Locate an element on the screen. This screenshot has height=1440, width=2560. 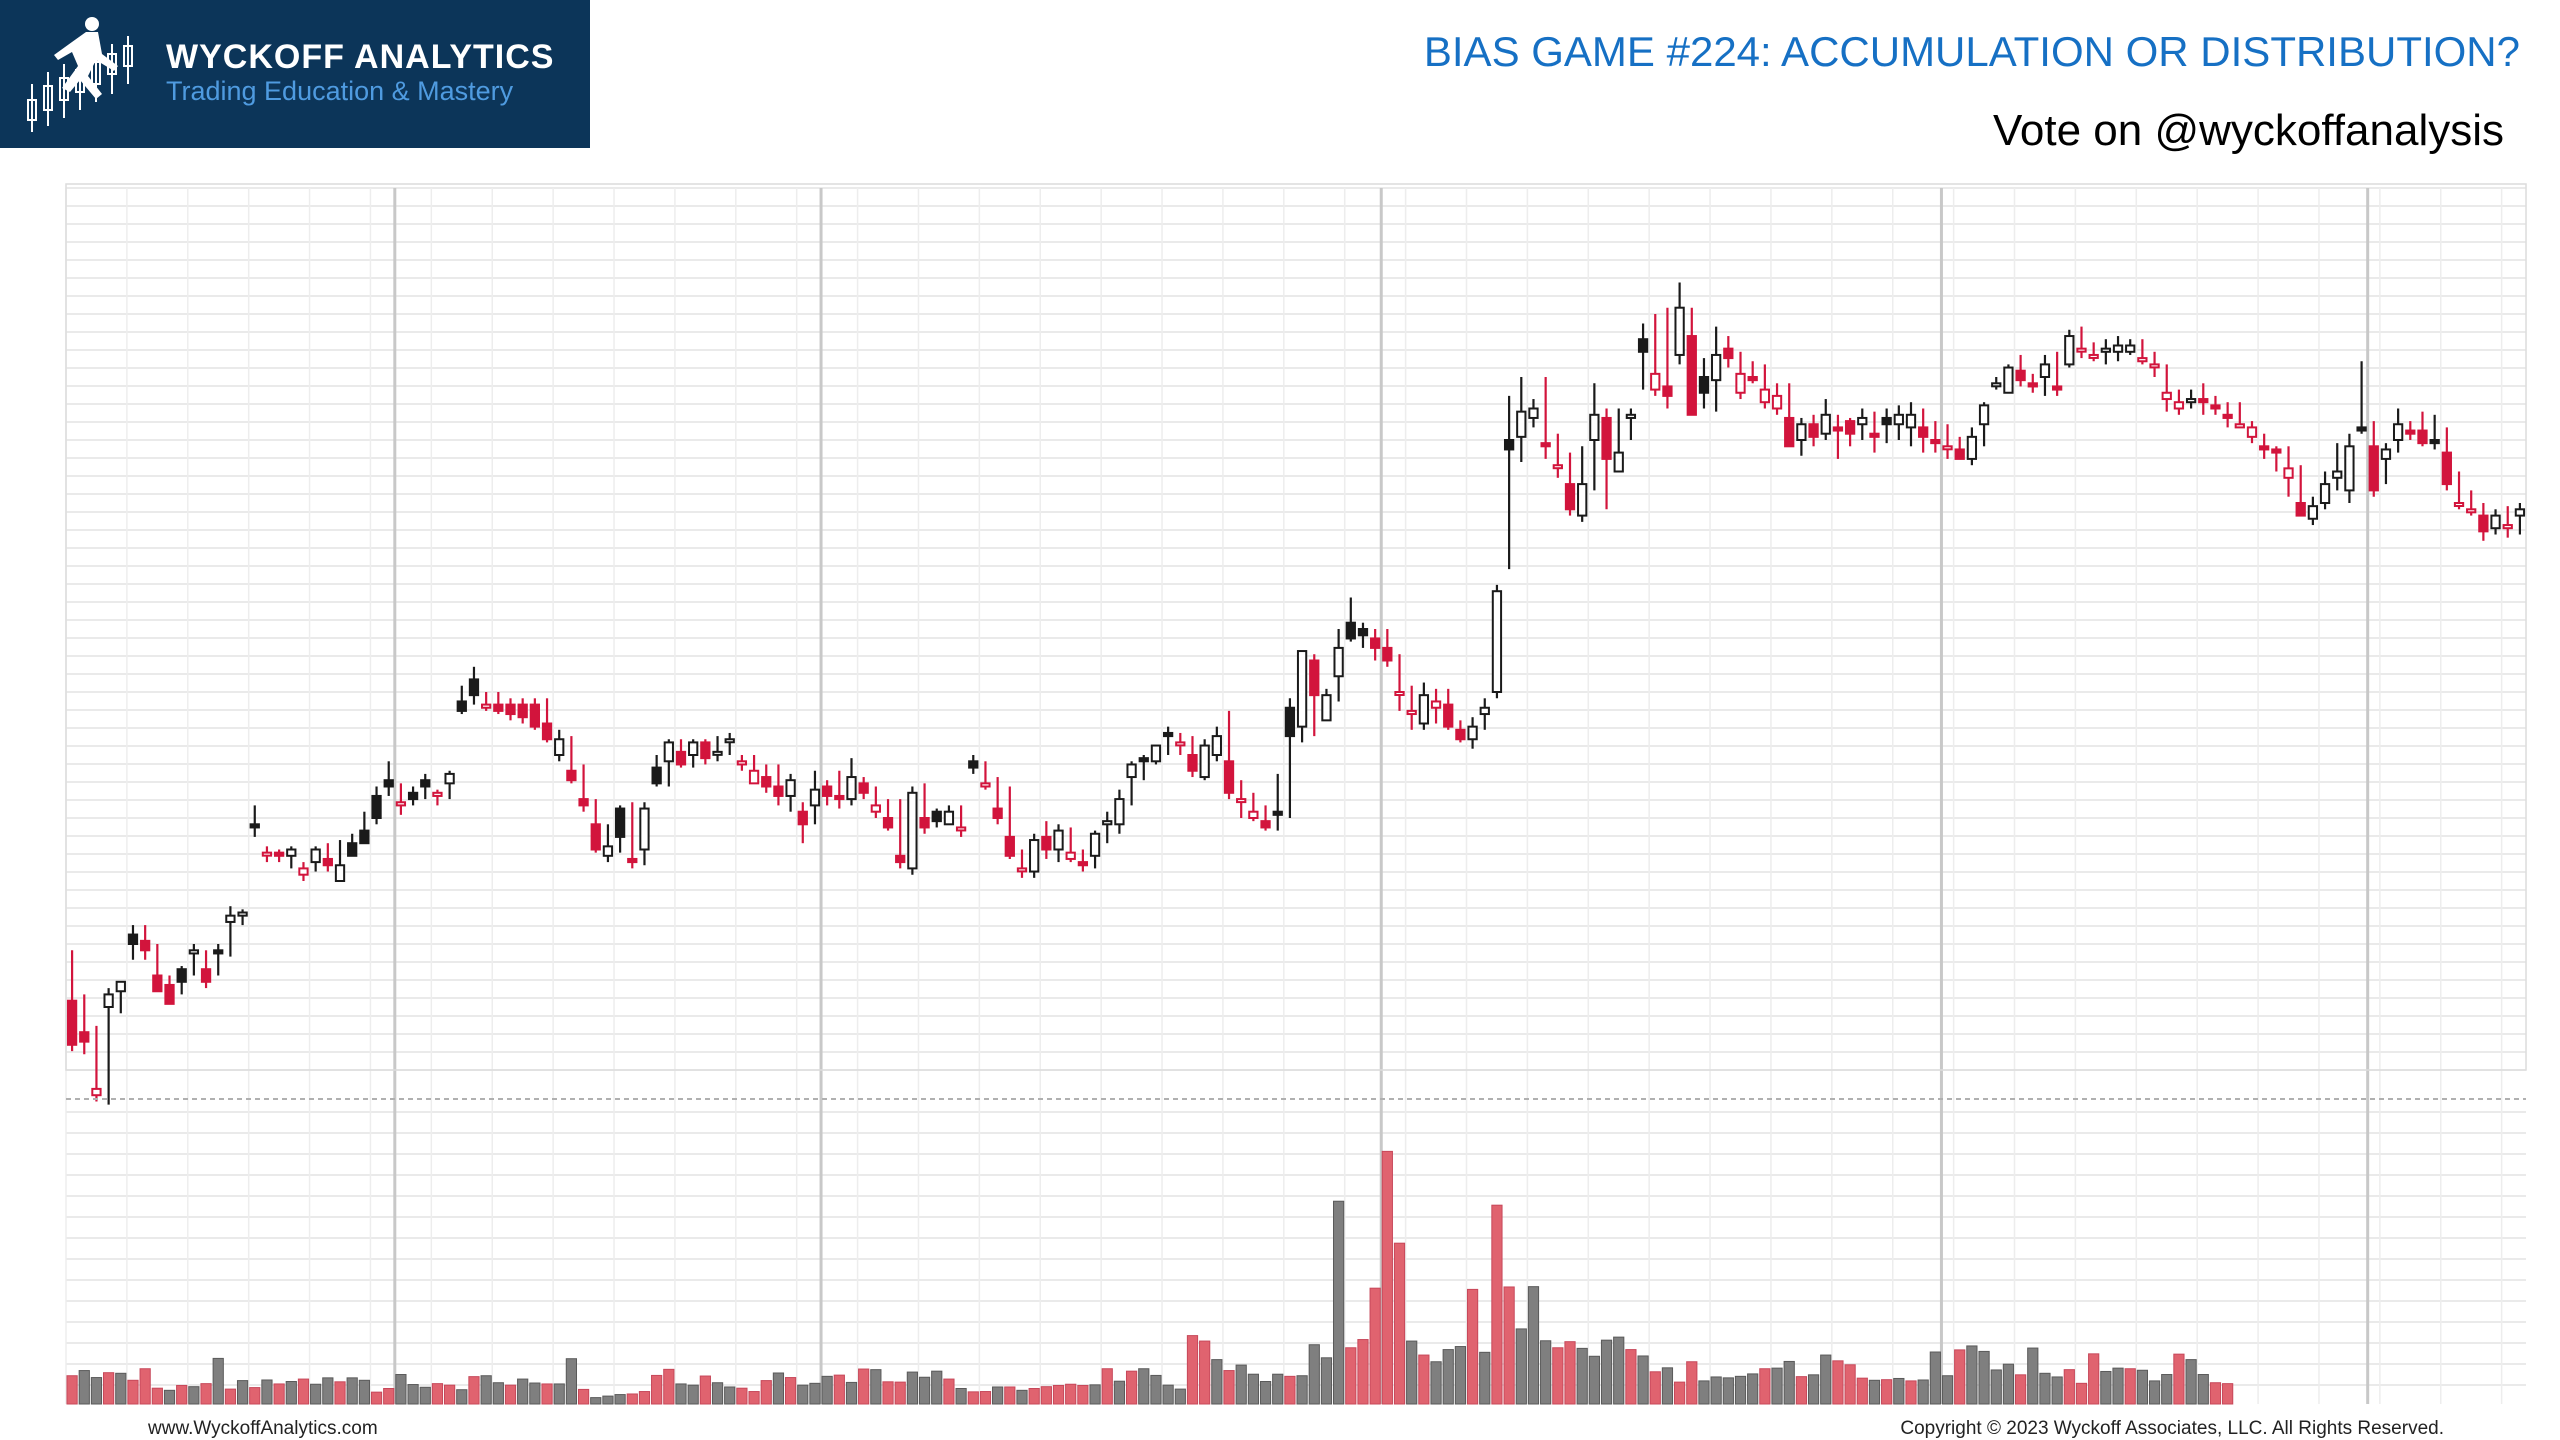
logo-tagline: Trading Education & Mastery is located at coordinates (340, 91).